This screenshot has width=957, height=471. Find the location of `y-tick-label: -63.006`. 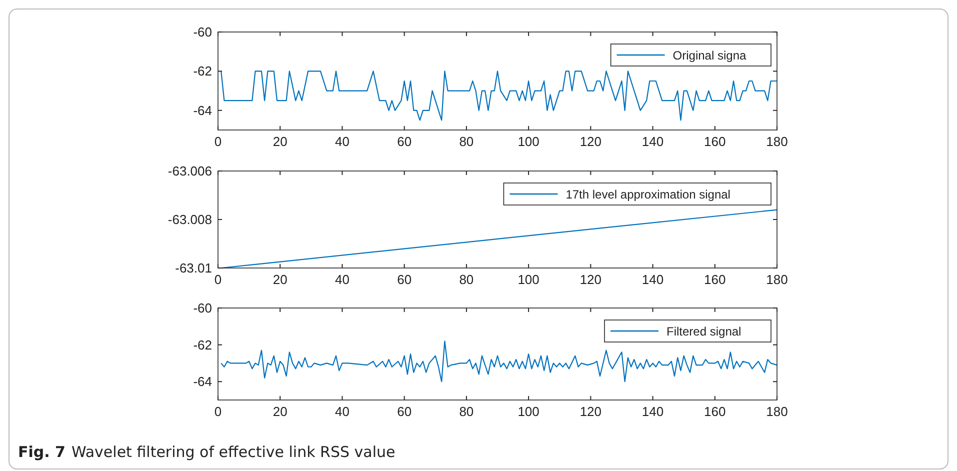

y-tick-label: -63.006 is located at coordinates (190, 171).